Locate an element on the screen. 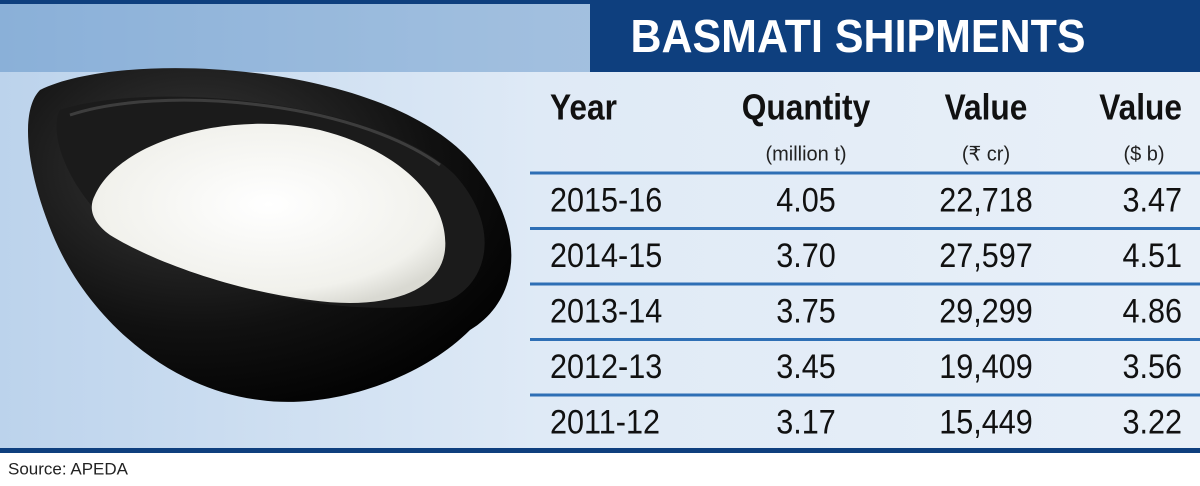 Image resolution: width=1200 pixels, height=486 pixels. table-cell: 3.75 is located at coordinates (806, 311).